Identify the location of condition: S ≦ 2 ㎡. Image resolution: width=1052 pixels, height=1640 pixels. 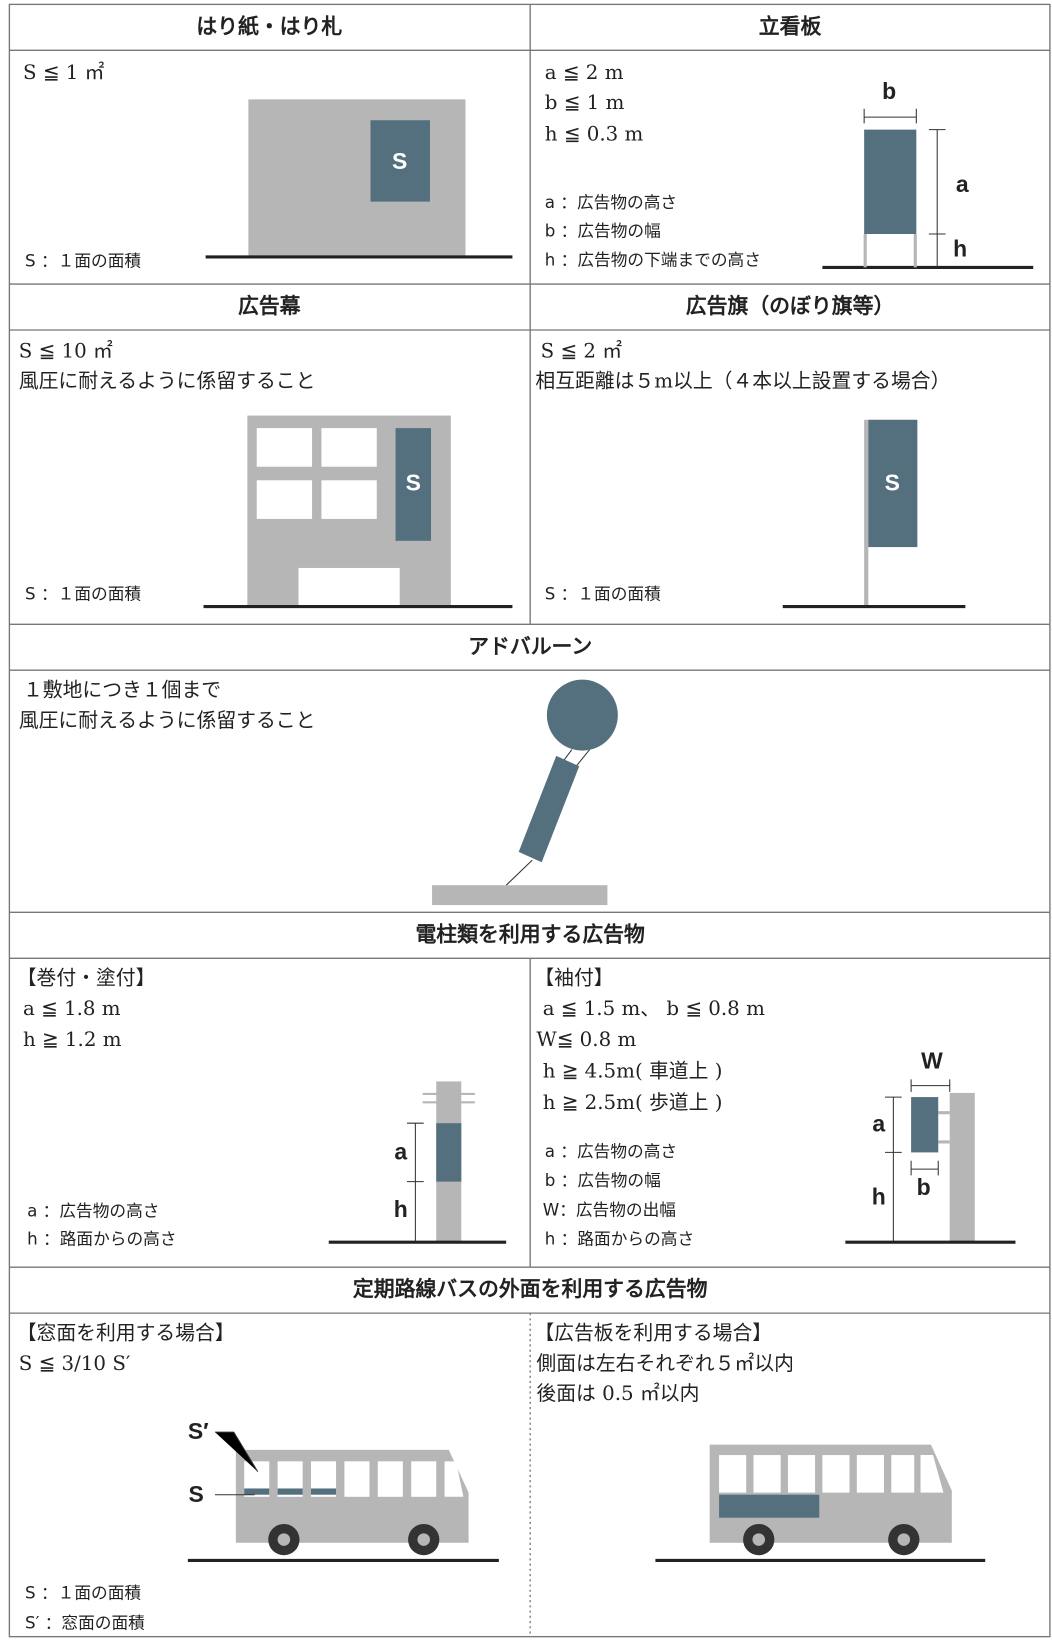
(582, 350).